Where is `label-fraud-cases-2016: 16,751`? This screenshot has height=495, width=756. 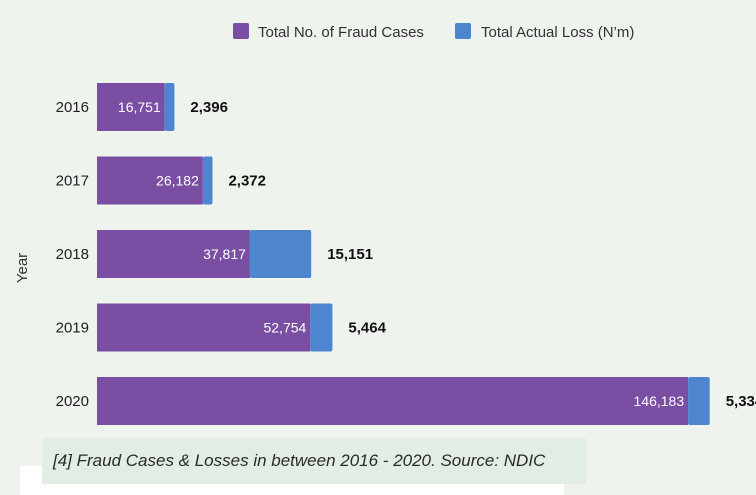
label-fraud-cases-2016: 16,751 is located at coordinates (139, 107).